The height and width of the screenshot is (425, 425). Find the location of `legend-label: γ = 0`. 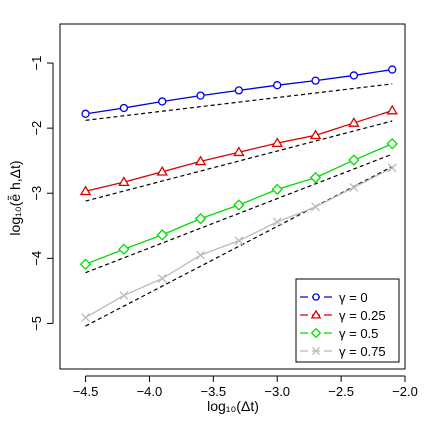

legend-label: γ = 0 is located at coordinates (353, 297).